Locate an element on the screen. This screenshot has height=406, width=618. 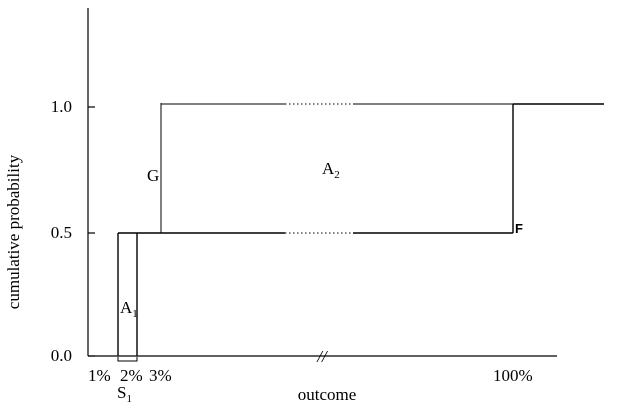
y-tick-label-0: 0.0 is located at coordinates (61, 355).